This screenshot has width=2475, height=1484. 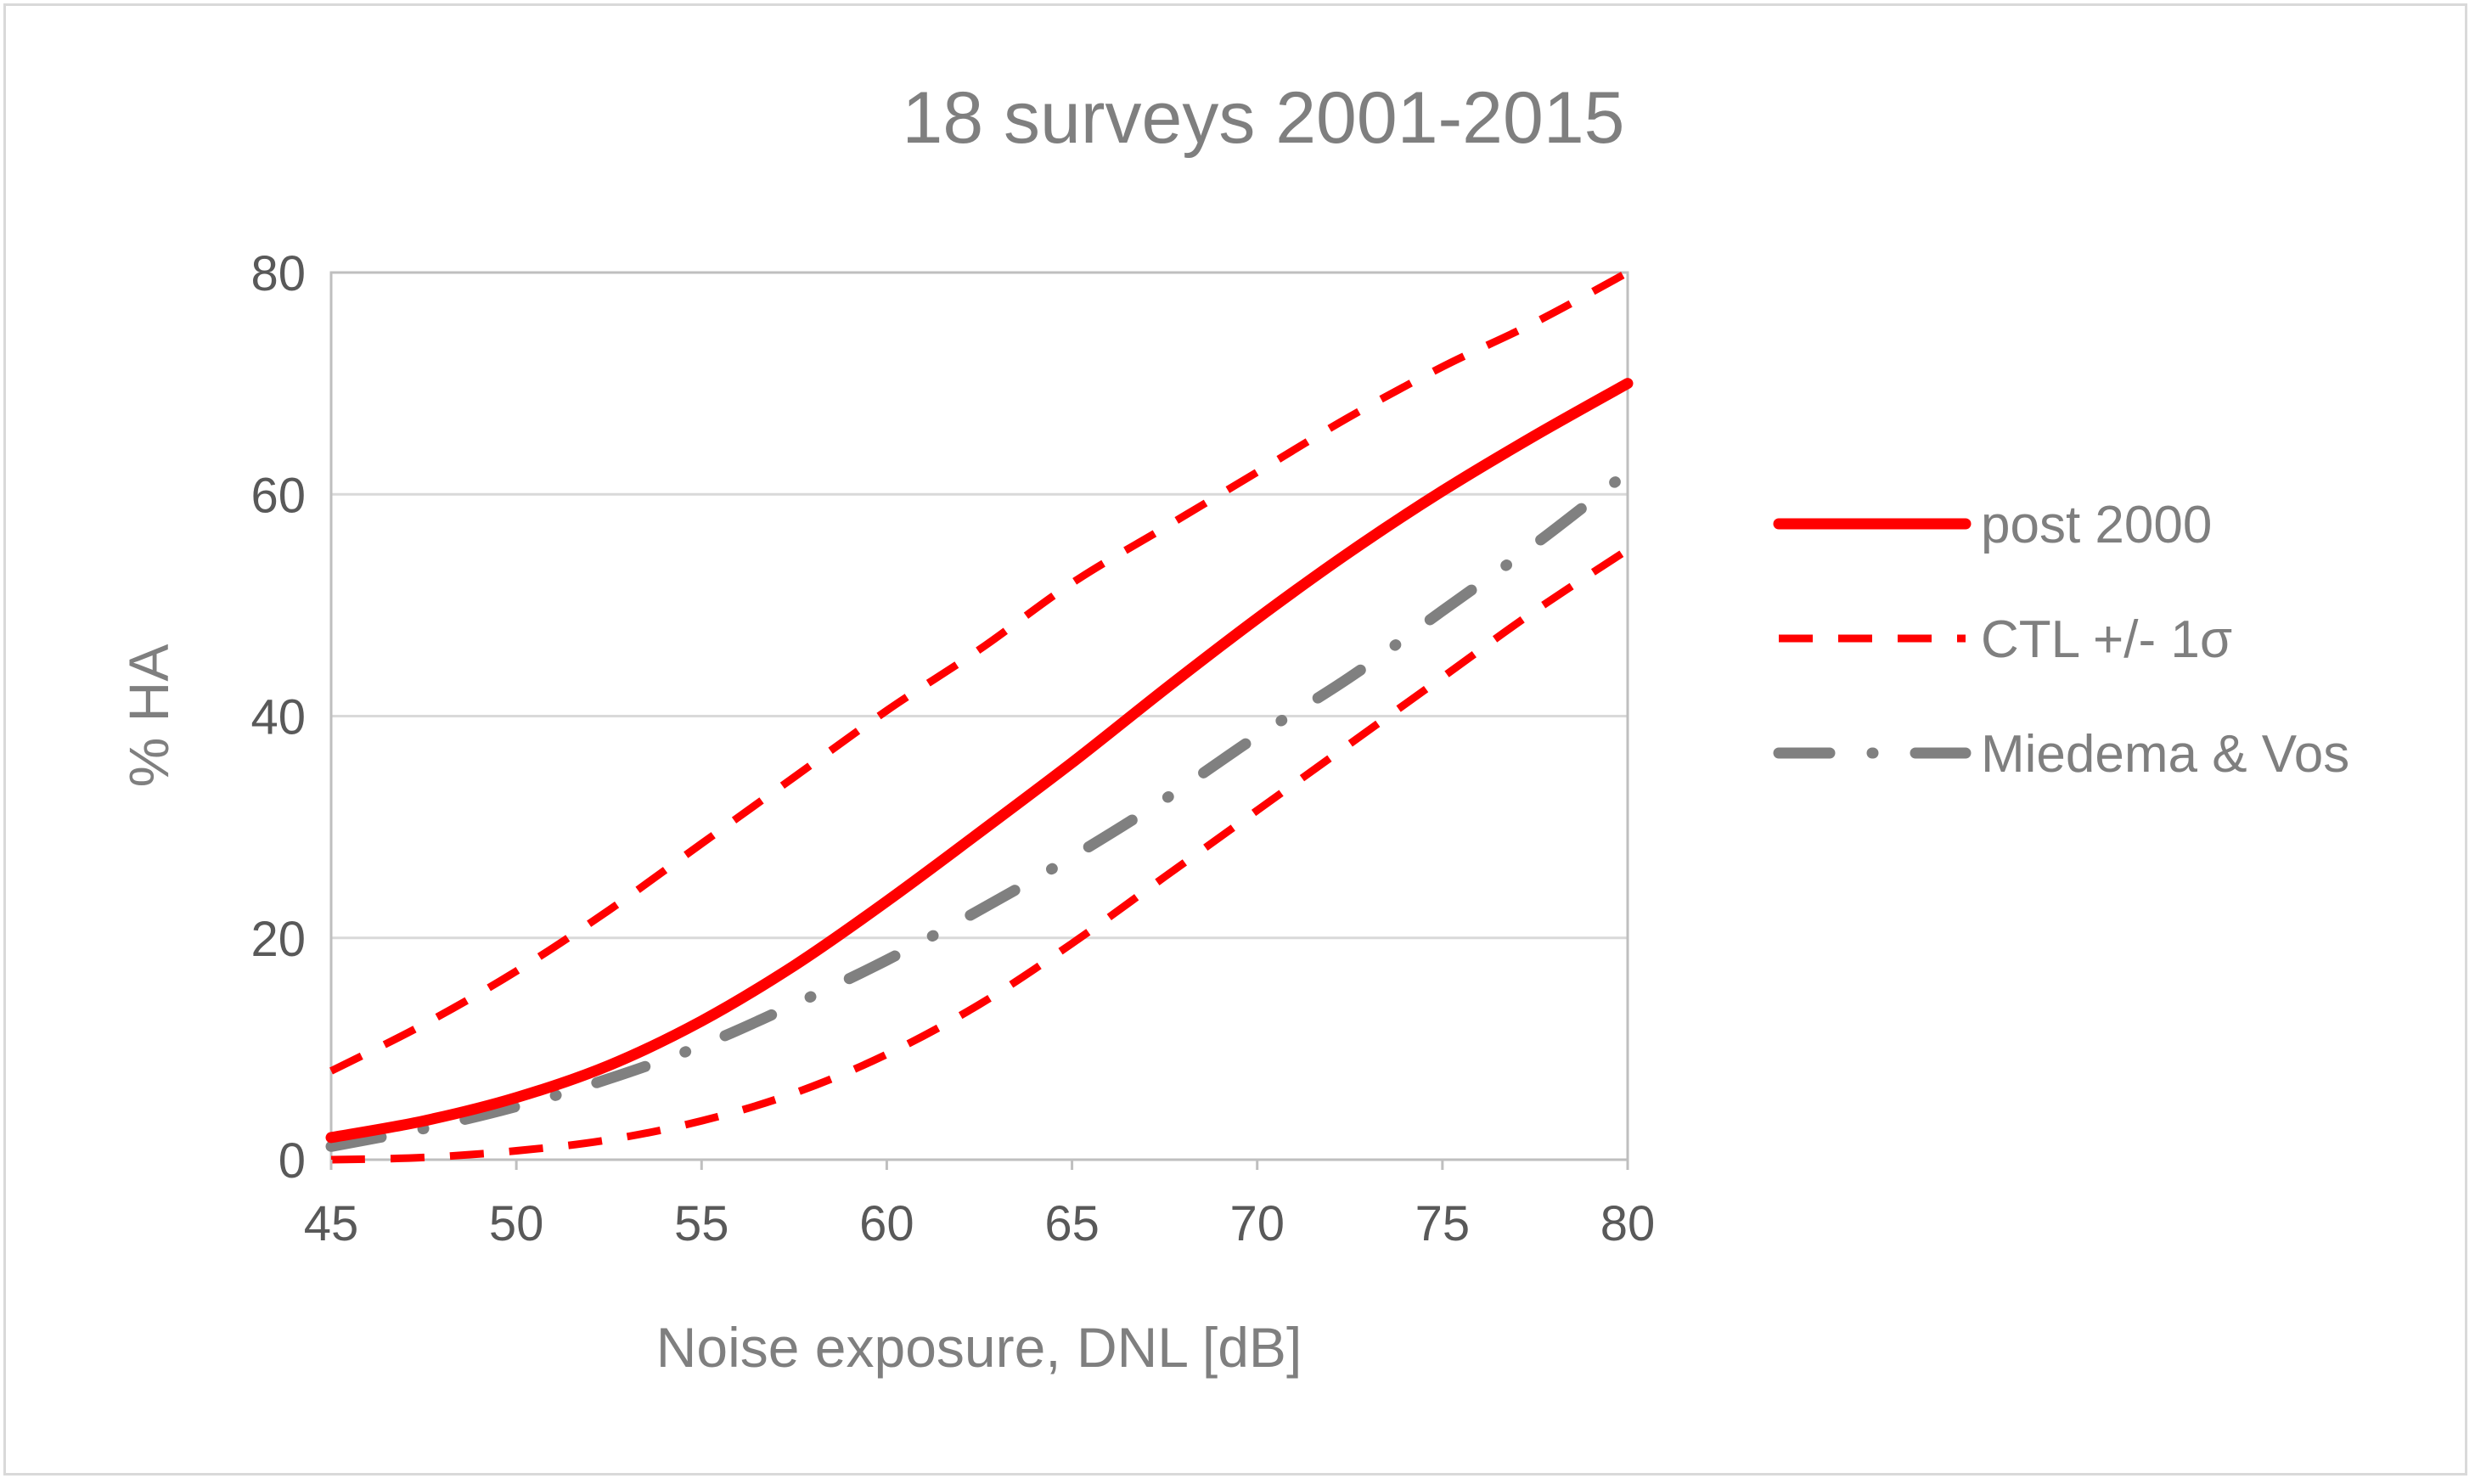 What do you see at coordinates (701, 1223) in the screenshot?
I see `x-tick-label-2: 55` at bounding box center [701, 1223].